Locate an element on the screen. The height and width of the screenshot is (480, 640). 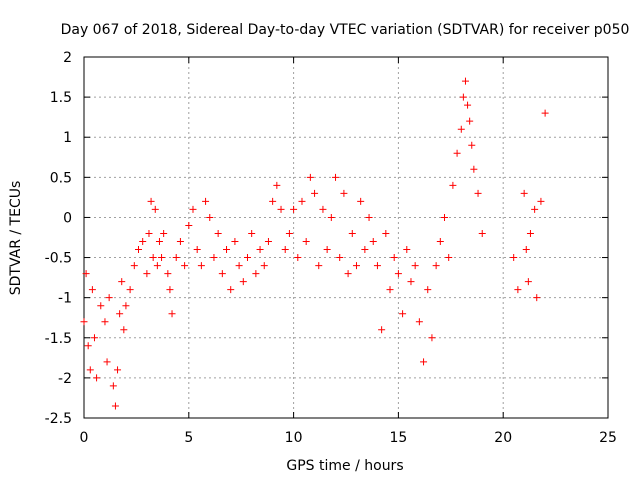
y-tick-label: 0.5 is located at coordinates (61, 178).